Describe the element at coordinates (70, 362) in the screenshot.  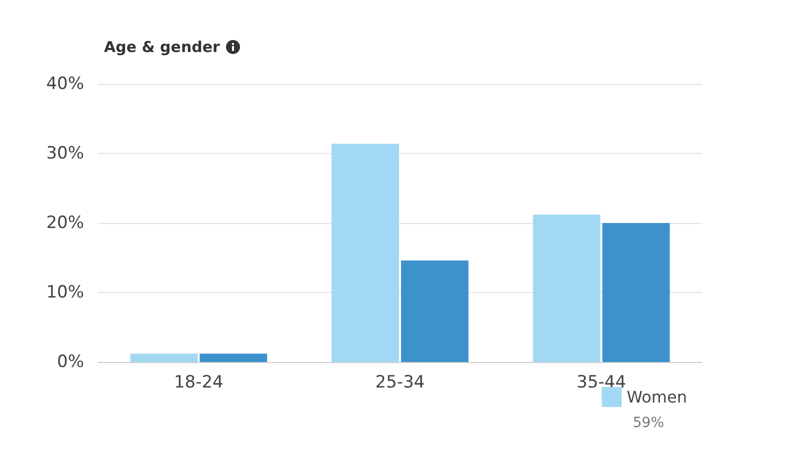
I see `y-tick-label: 0%` at that location.